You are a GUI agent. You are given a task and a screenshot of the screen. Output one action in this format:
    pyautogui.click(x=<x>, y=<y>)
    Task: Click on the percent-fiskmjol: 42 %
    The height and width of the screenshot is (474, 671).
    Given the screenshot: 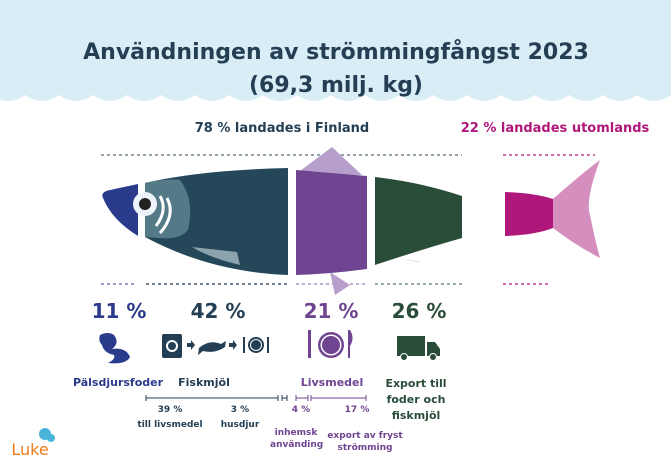 What is the action you would take?
    pyautogui.click(x=218, y=311)
    